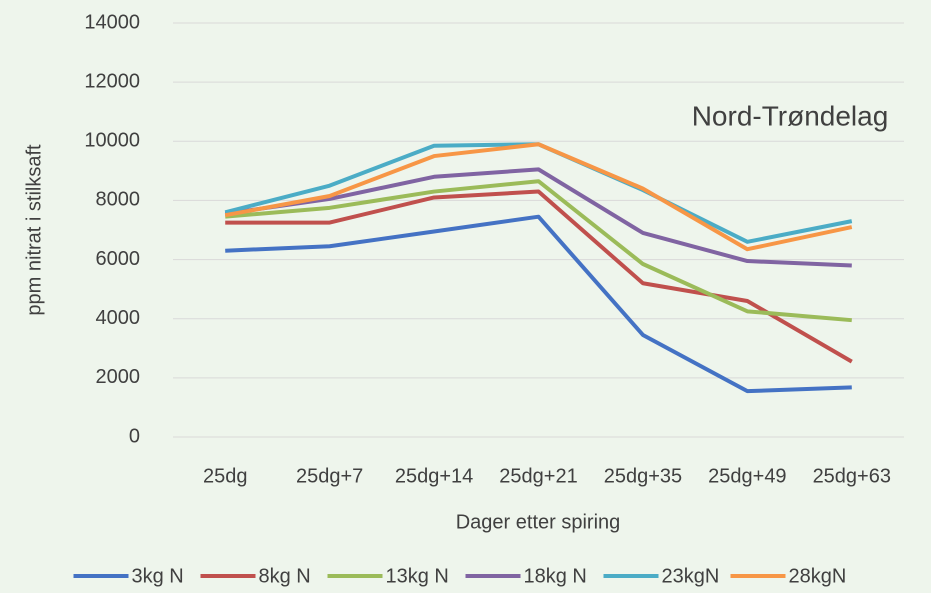 The width and height of the screenshot is (931, 593). I want to click on x-tick-label: 25dg+63, so click(852, 476).